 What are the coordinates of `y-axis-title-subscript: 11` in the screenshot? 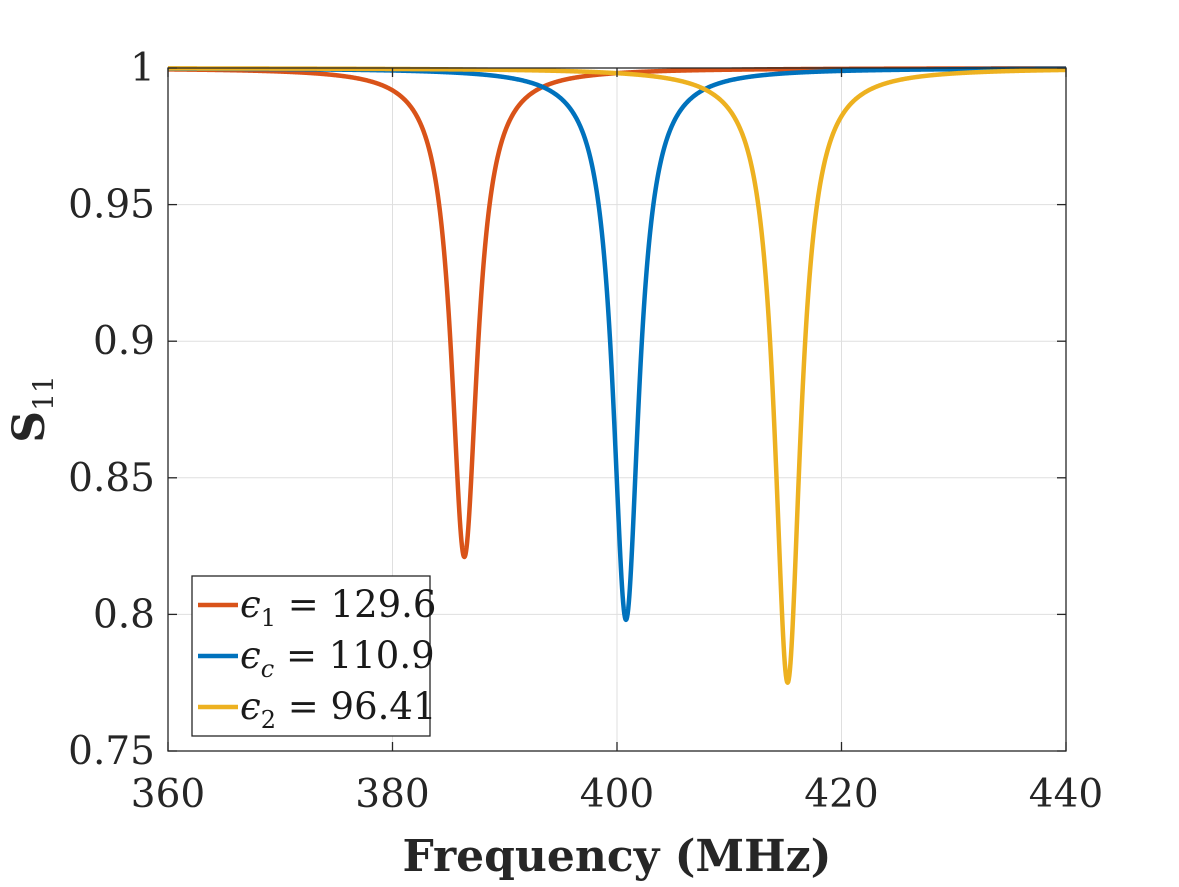 It's located at (43, 393).